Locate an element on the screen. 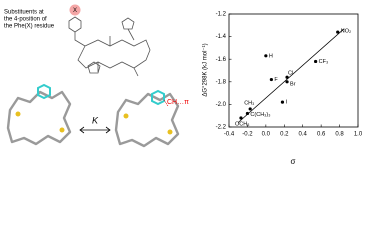 This screenshot has height=240, width=378. x-axis-label: σ is located at coordinates (293, 161).